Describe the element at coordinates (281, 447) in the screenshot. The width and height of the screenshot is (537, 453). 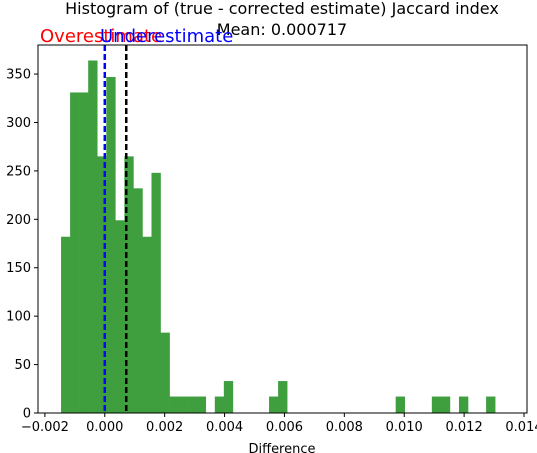
I see `x-axis-label: Difference` at that location.